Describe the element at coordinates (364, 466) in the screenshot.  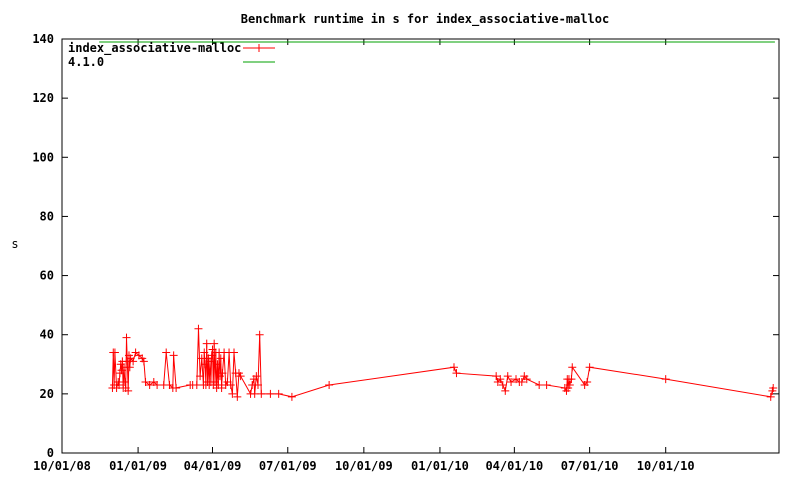
I see `x-tick-label: 10/01/09` at that location.